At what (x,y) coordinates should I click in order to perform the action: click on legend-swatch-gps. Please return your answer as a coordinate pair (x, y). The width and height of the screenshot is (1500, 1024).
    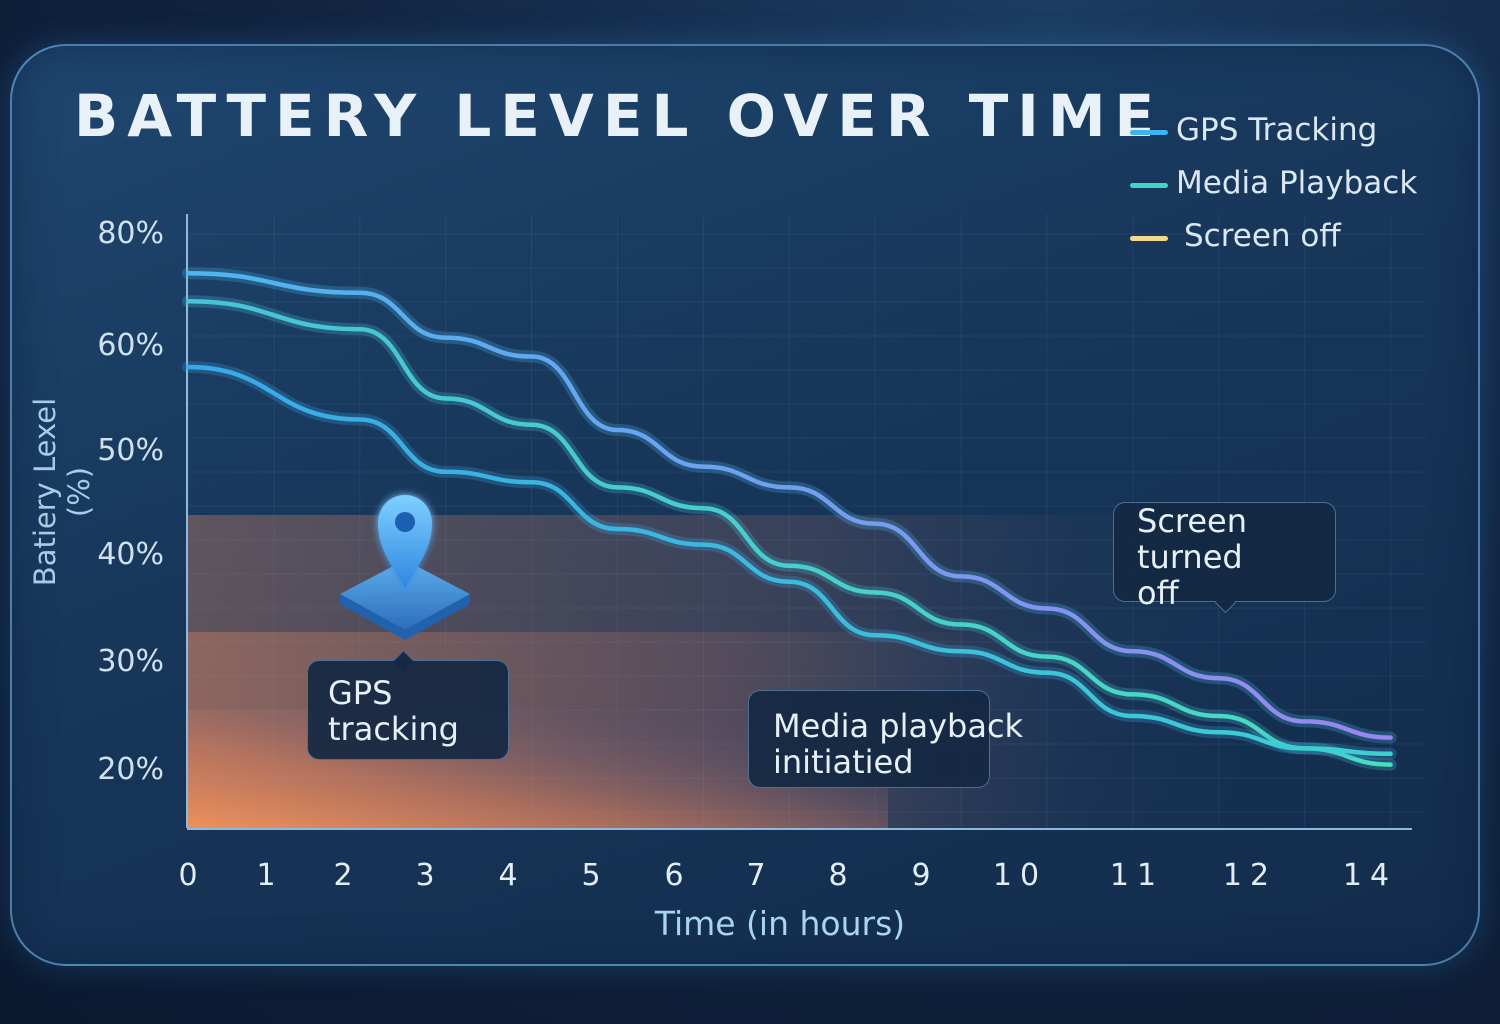
    Looking at the image, I should click on (1149, 132).